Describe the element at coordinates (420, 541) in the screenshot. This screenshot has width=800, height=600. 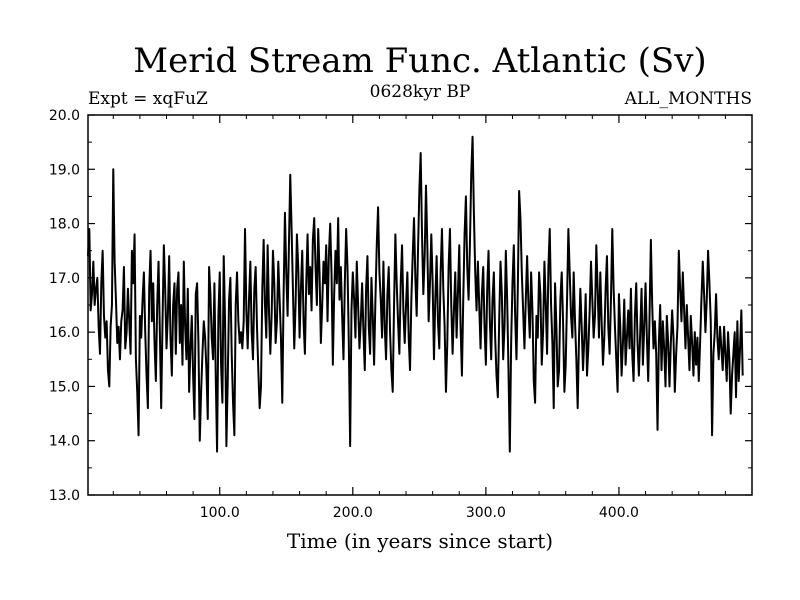
I see `x-axis-label: Time (in years since start)` at that location.